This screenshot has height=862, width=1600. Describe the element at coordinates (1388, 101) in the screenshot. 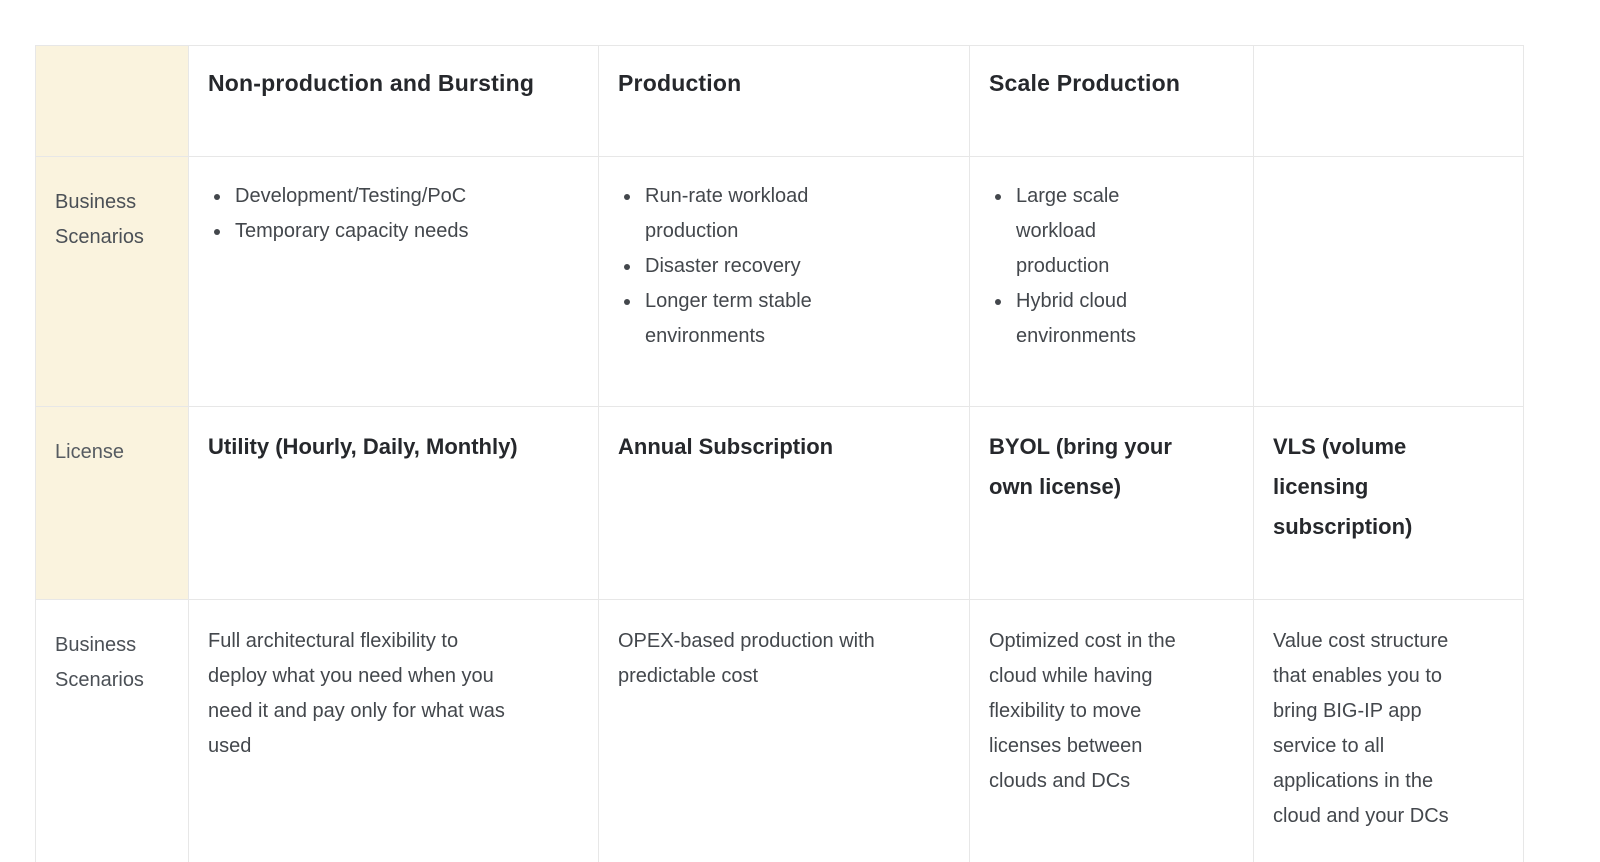

I see `column-header-empty` at that location.